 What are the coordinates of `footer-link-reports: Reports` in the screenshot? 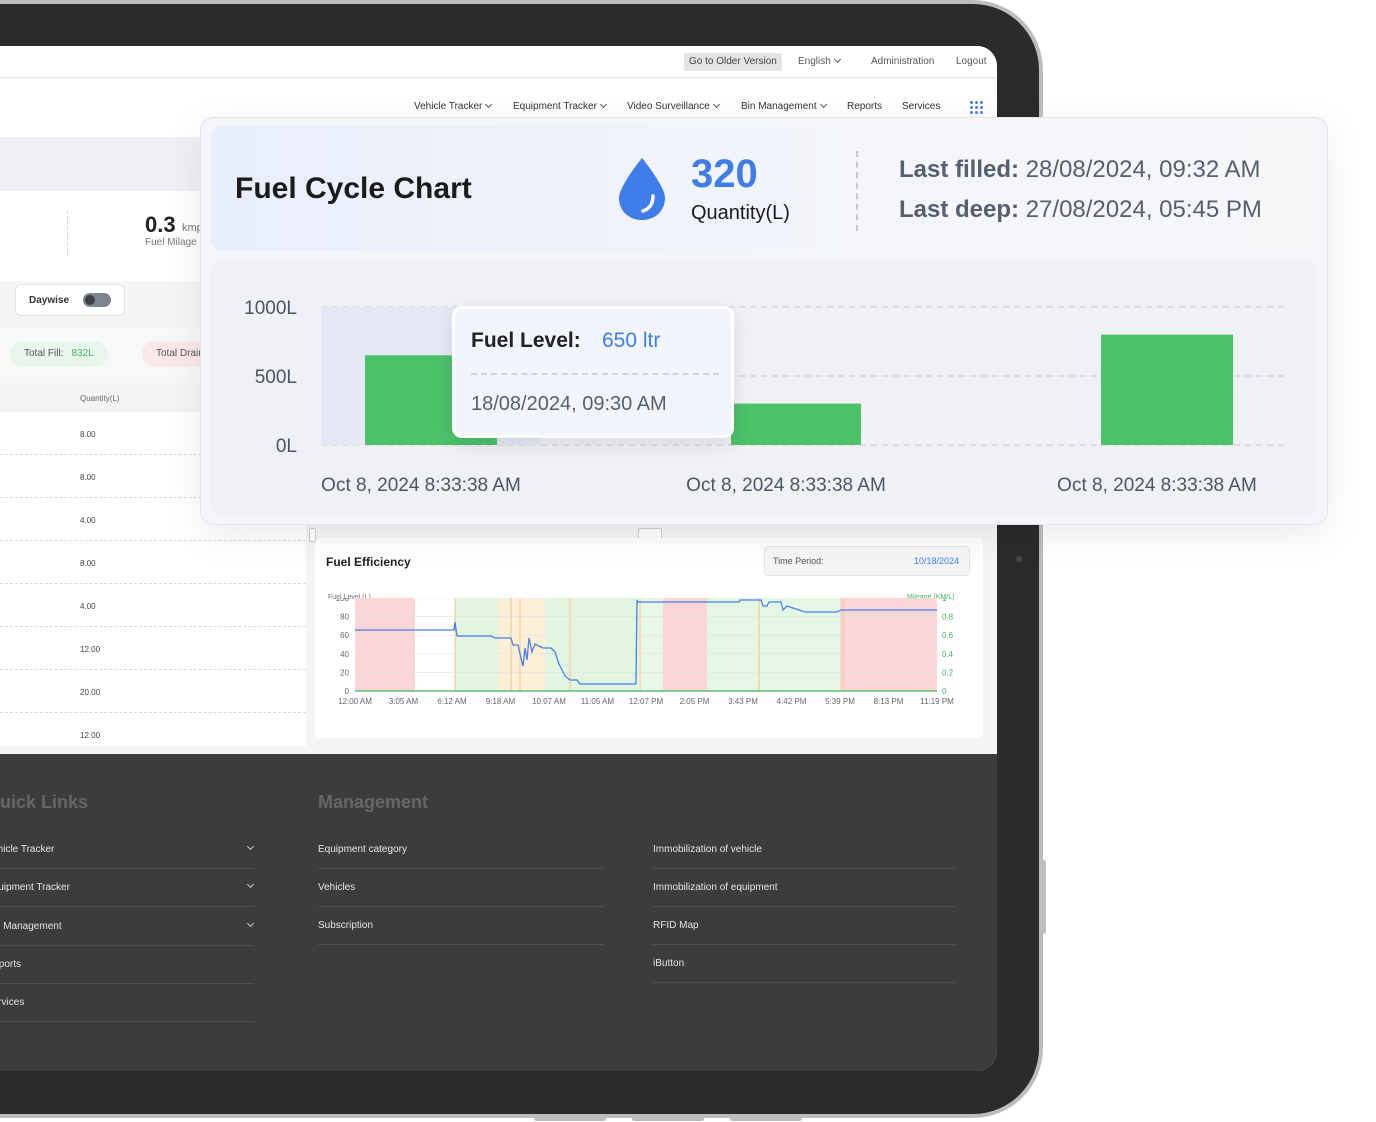 It's located at (127, 965).